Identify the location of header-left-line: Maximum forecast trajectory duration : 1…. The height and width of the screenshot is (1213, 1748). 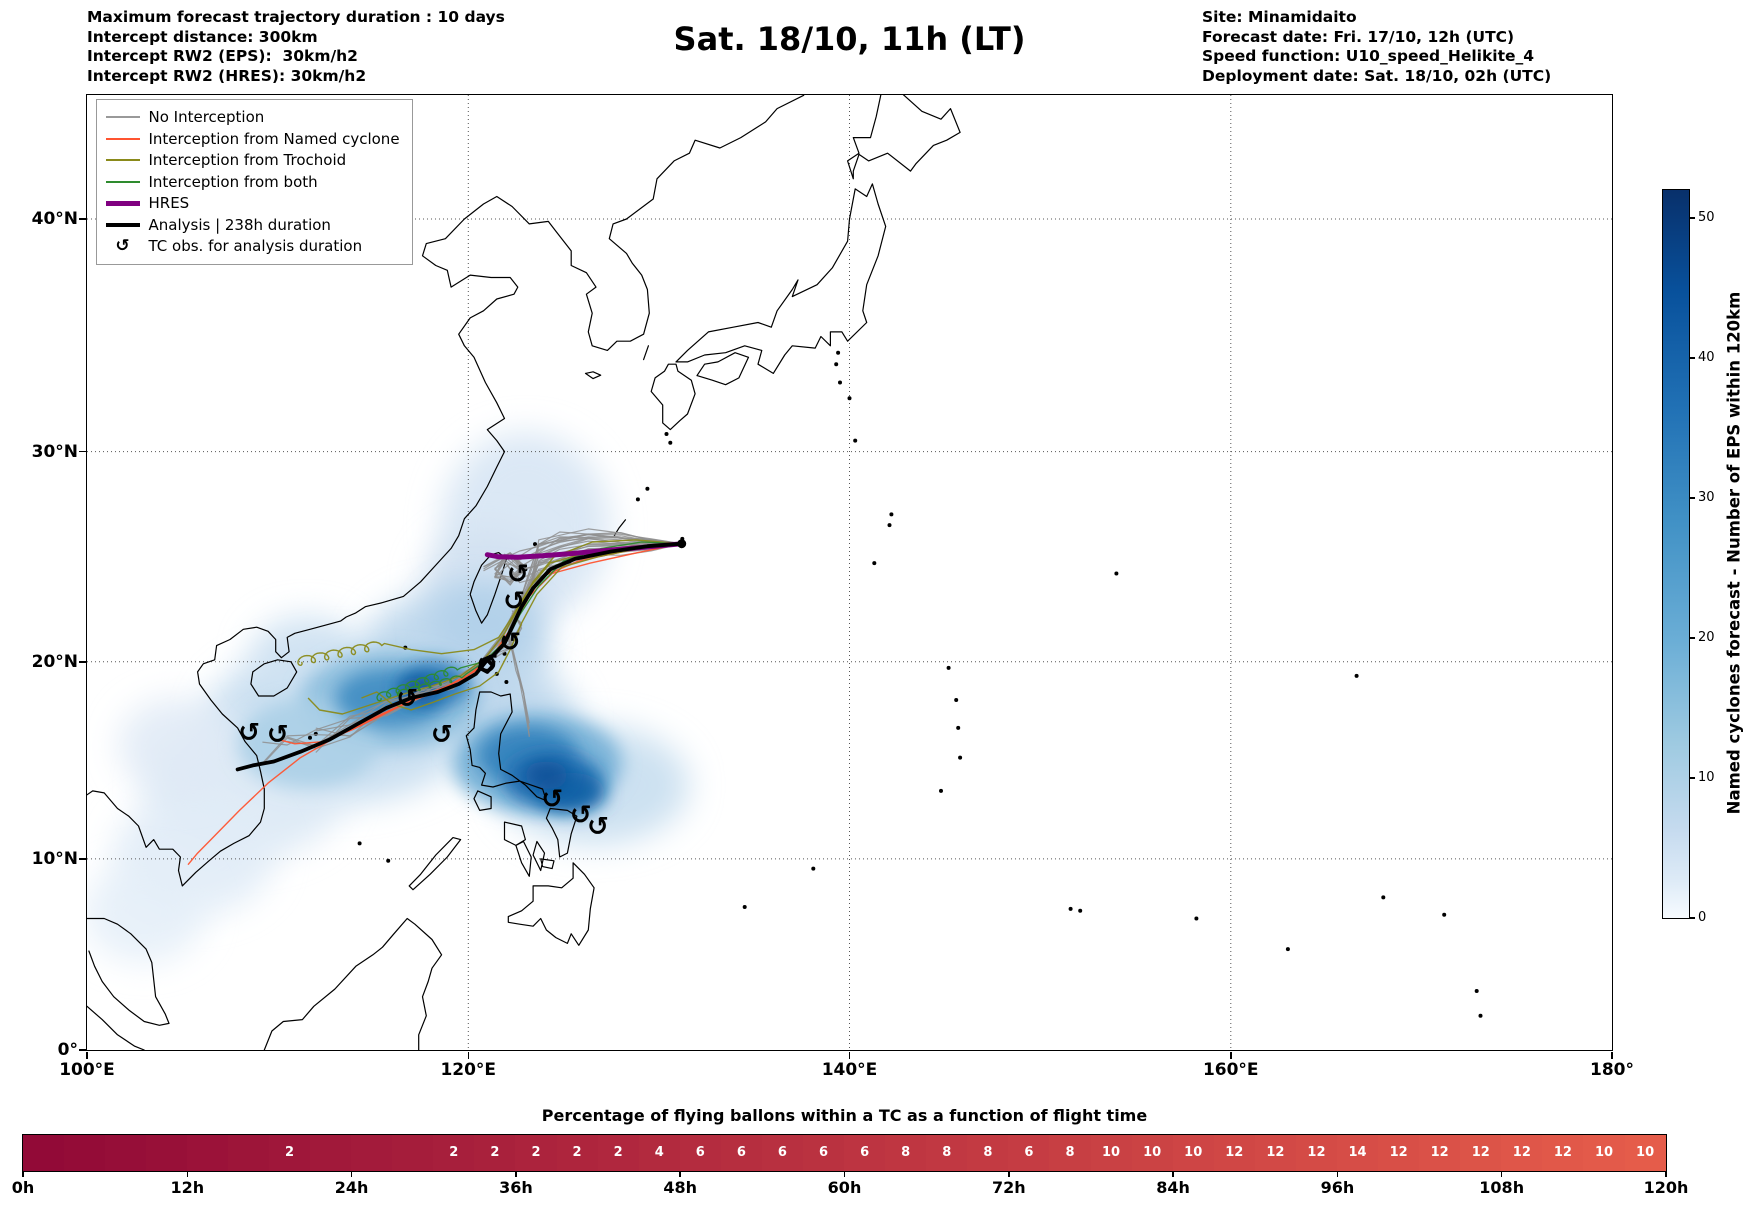
(296, 17).